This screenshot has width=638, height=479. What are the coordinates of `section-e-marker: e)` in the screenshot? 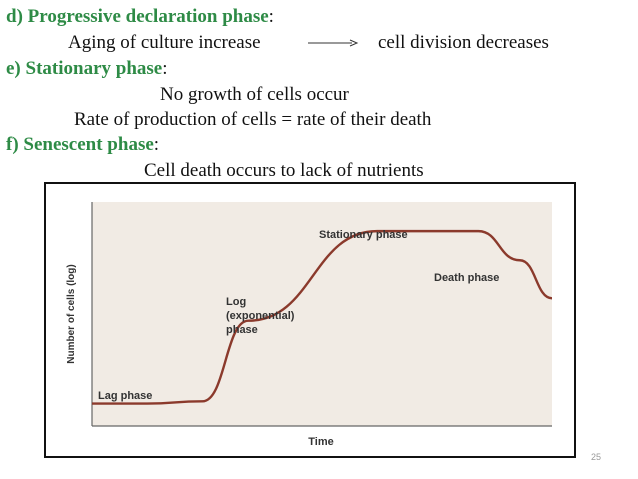 It's located at (13, 68).